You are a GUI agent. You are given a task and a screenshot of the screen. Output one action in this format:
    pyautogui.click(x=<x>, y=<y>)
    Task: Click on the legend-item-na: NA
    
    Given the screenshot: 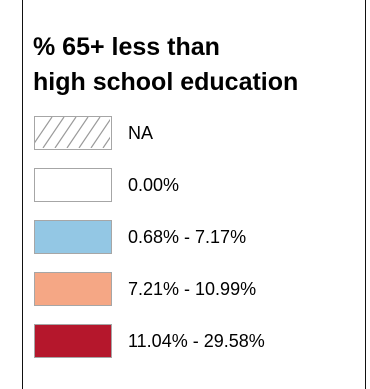 What is the action you would take?
    pyautogui.click(x=149, y=133)
    